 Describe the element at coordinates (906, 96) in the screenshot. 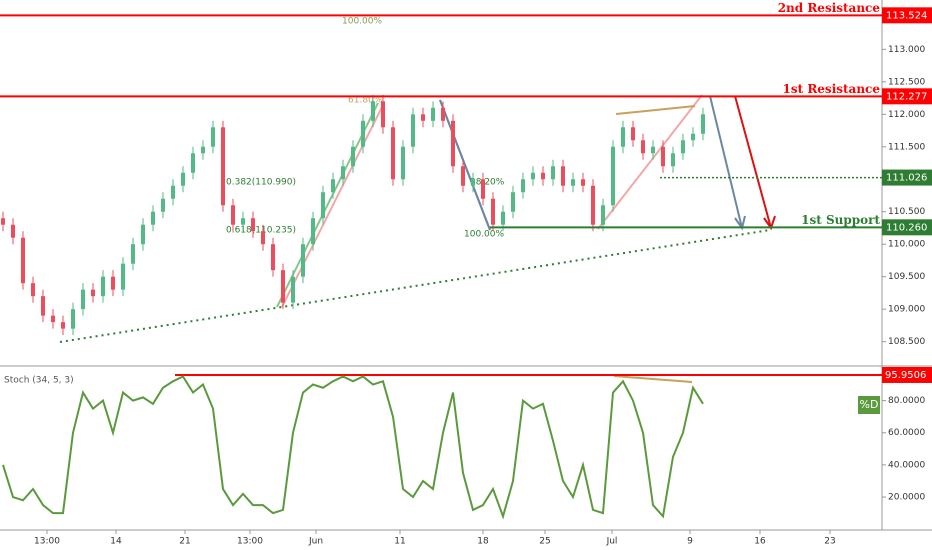

I see `level-label: 112.277` at that location.